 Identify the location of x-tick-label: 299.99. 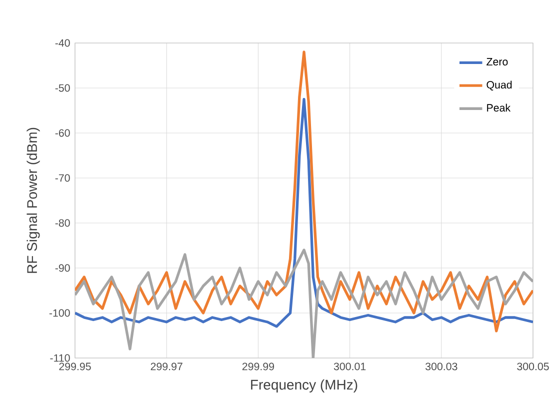
(258, 366).